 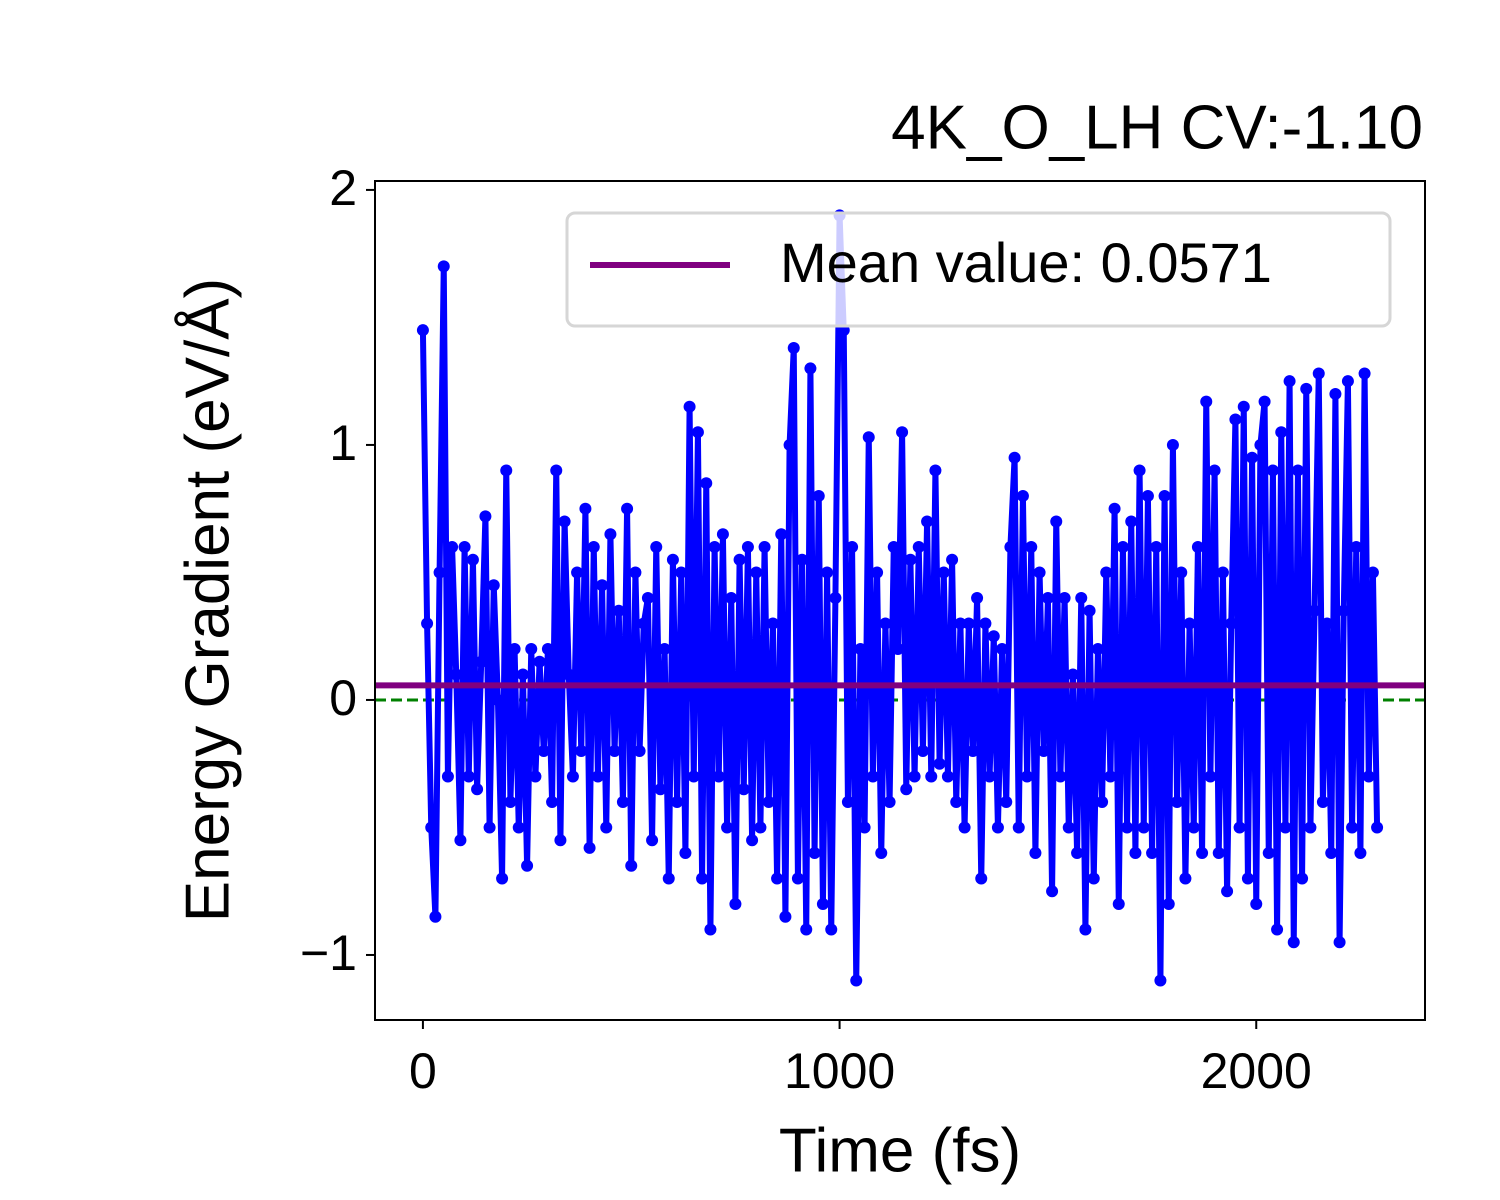 I want to click on legend: Mean value: 0.0571, so click(x=978, y=269).